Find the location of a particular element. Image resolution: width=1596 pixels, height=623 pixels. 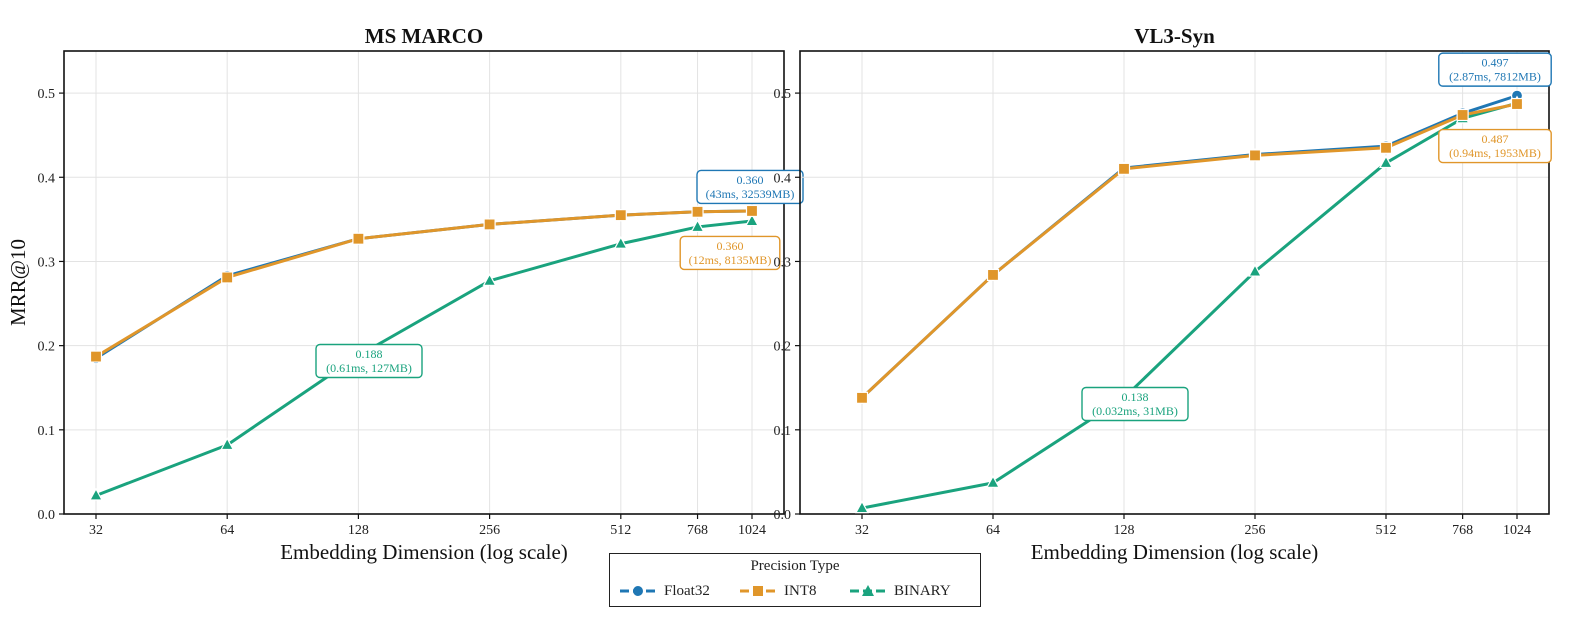

annotation-int8: 0.487(0.94ms, 1953MB) is located at coordinates (1495, 146).